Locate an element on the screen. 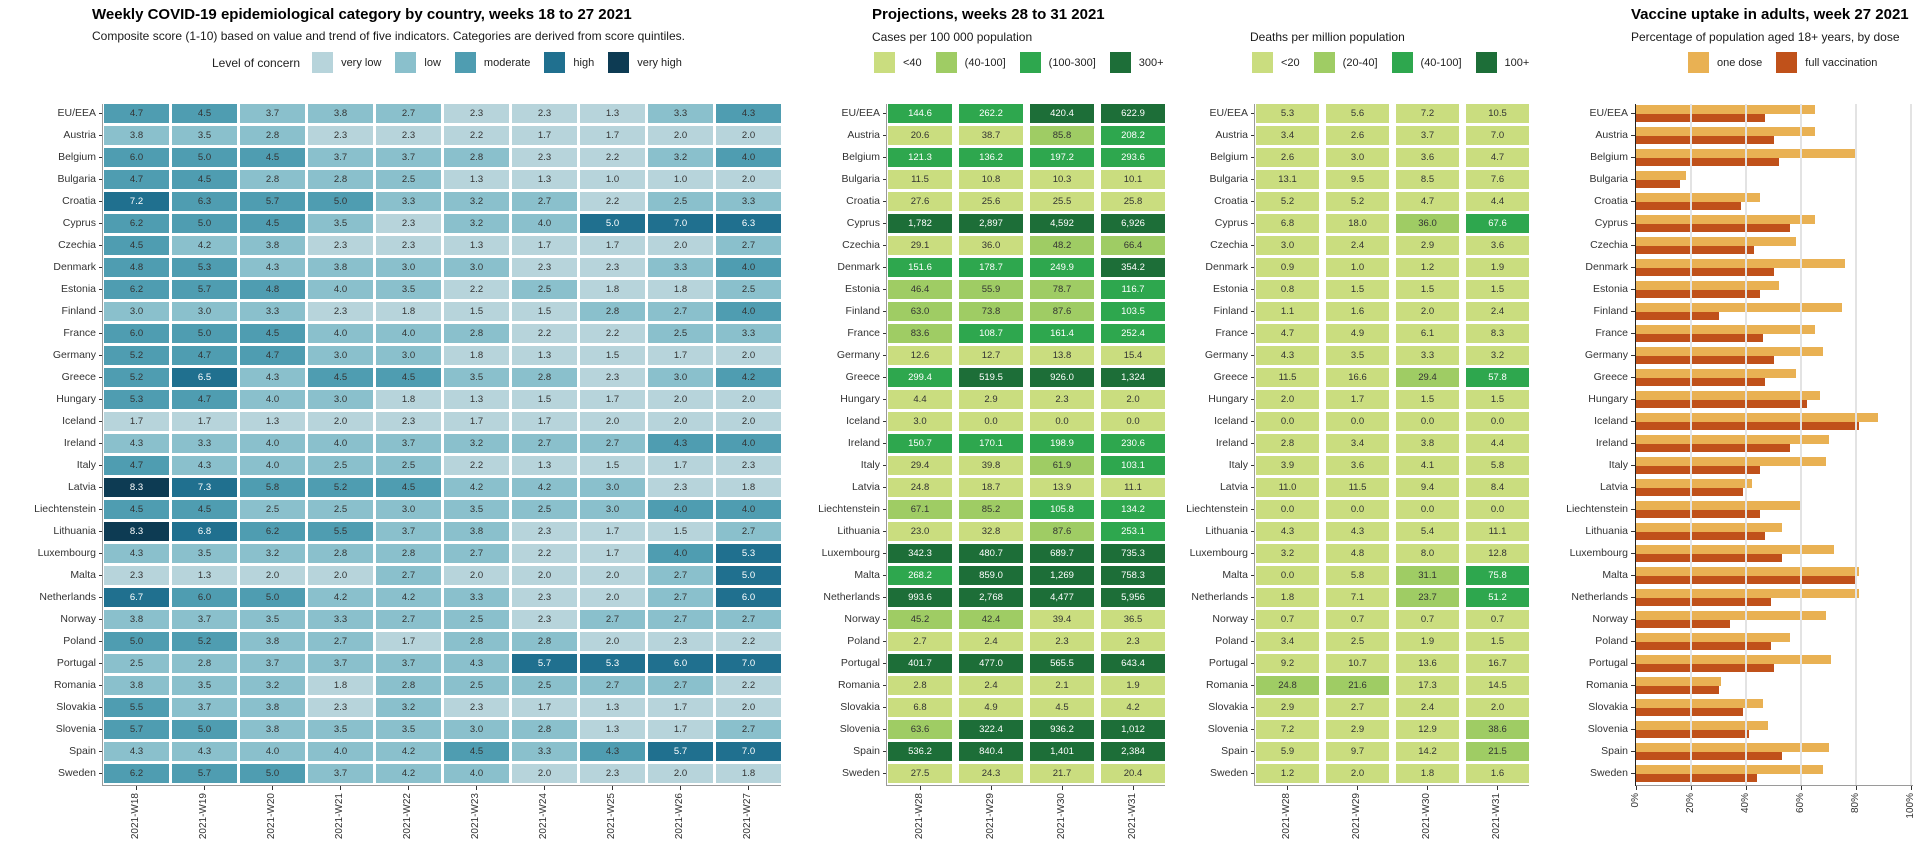 The height and width of the screenshot is (864, 1920). panel2-heatmap-cell: 354.2 is located at coordinates (1133, 267).